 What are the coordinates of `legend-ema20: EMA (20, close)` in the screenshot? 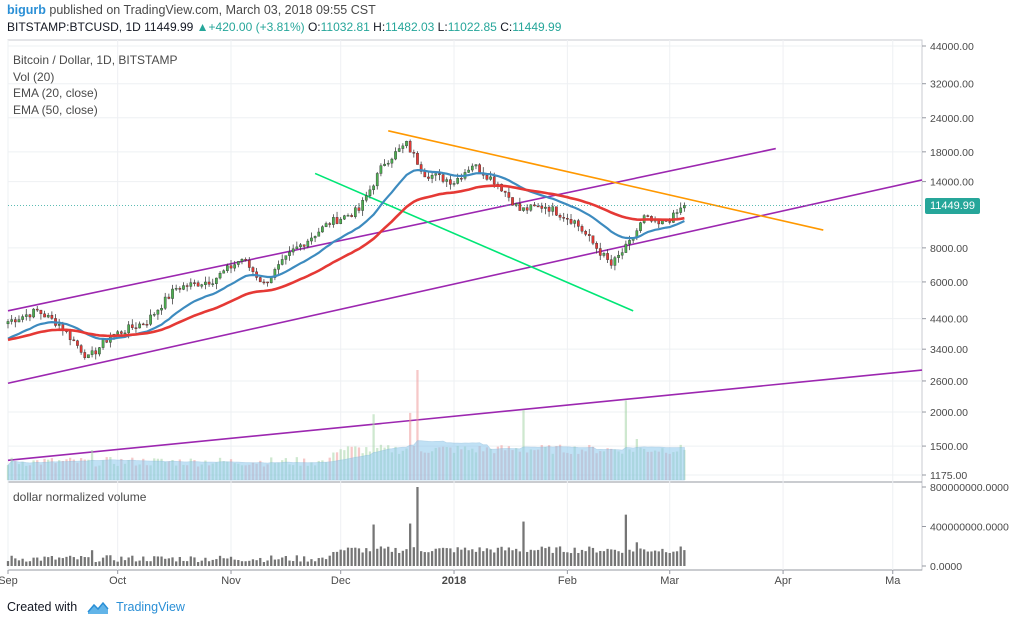 It's located at (55, 93).